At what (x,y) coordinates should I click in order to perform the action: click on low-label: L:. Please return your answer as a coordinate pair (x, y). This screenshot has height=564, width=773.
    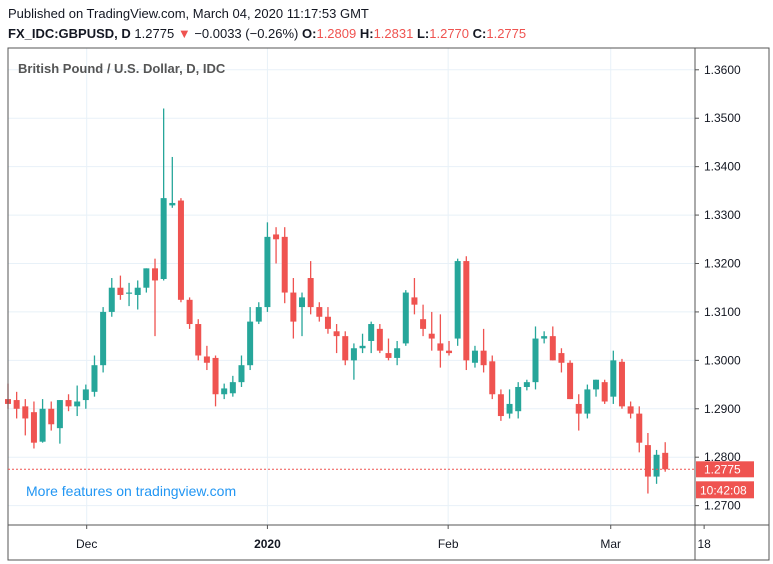
    Looking at the image, I should click on (423, 33).